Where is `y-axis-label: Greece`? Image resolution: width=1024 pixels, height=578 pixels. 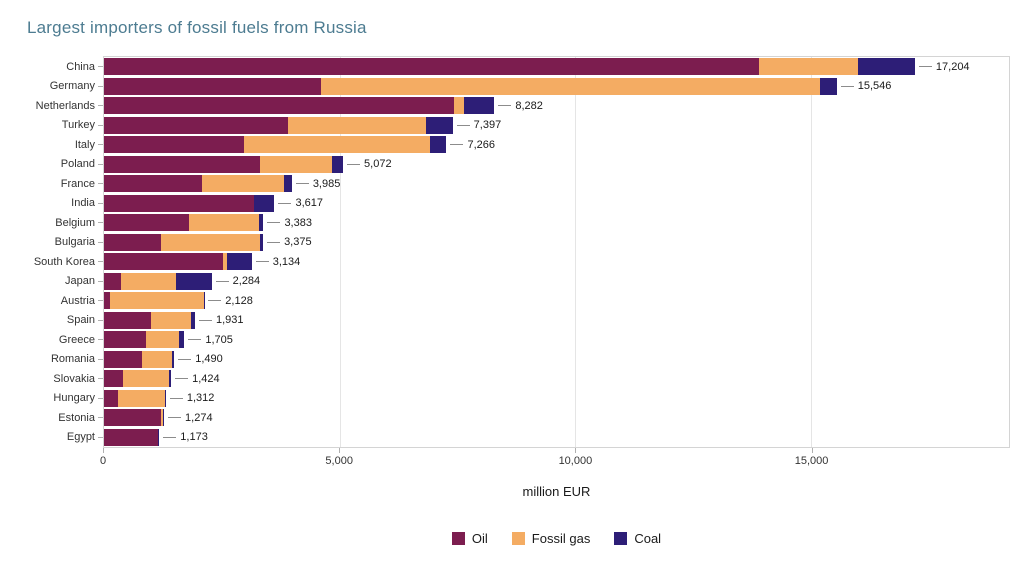 y-axis-label: Greece is located at coordinates (65, 340).